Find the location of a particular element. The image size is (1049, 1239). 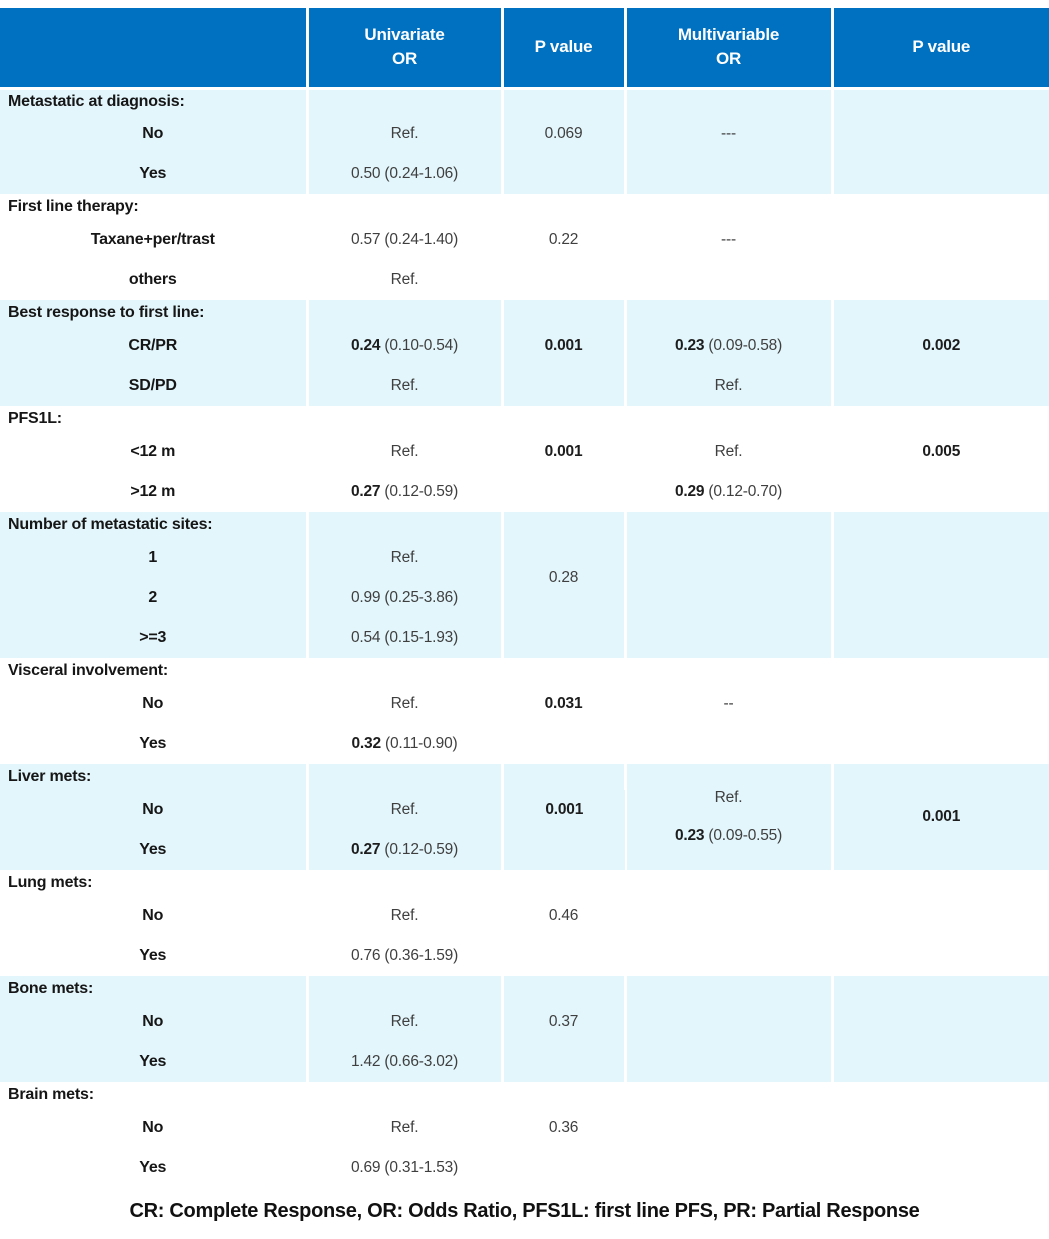

table-row: <12 m Ref. 0.001 Ref. 0.005 is located at coordinates (524, 452).